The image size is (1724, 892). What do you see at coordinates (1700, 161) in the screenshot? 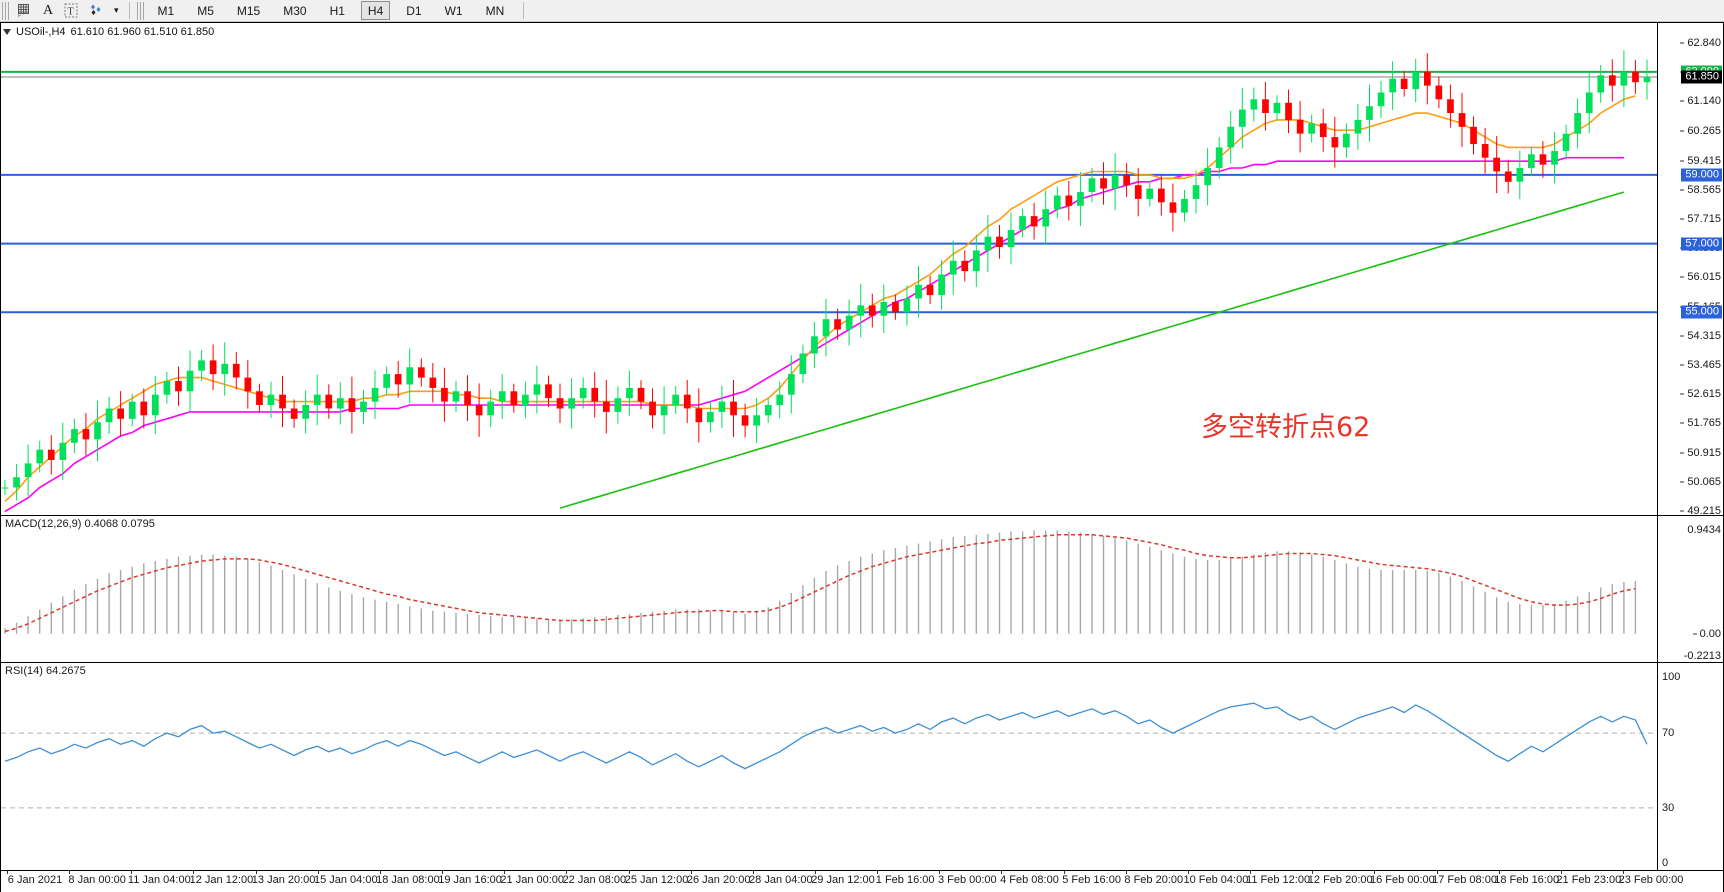
I see `price-axis-tick: 59.415` at bounding box center [1700, 161].